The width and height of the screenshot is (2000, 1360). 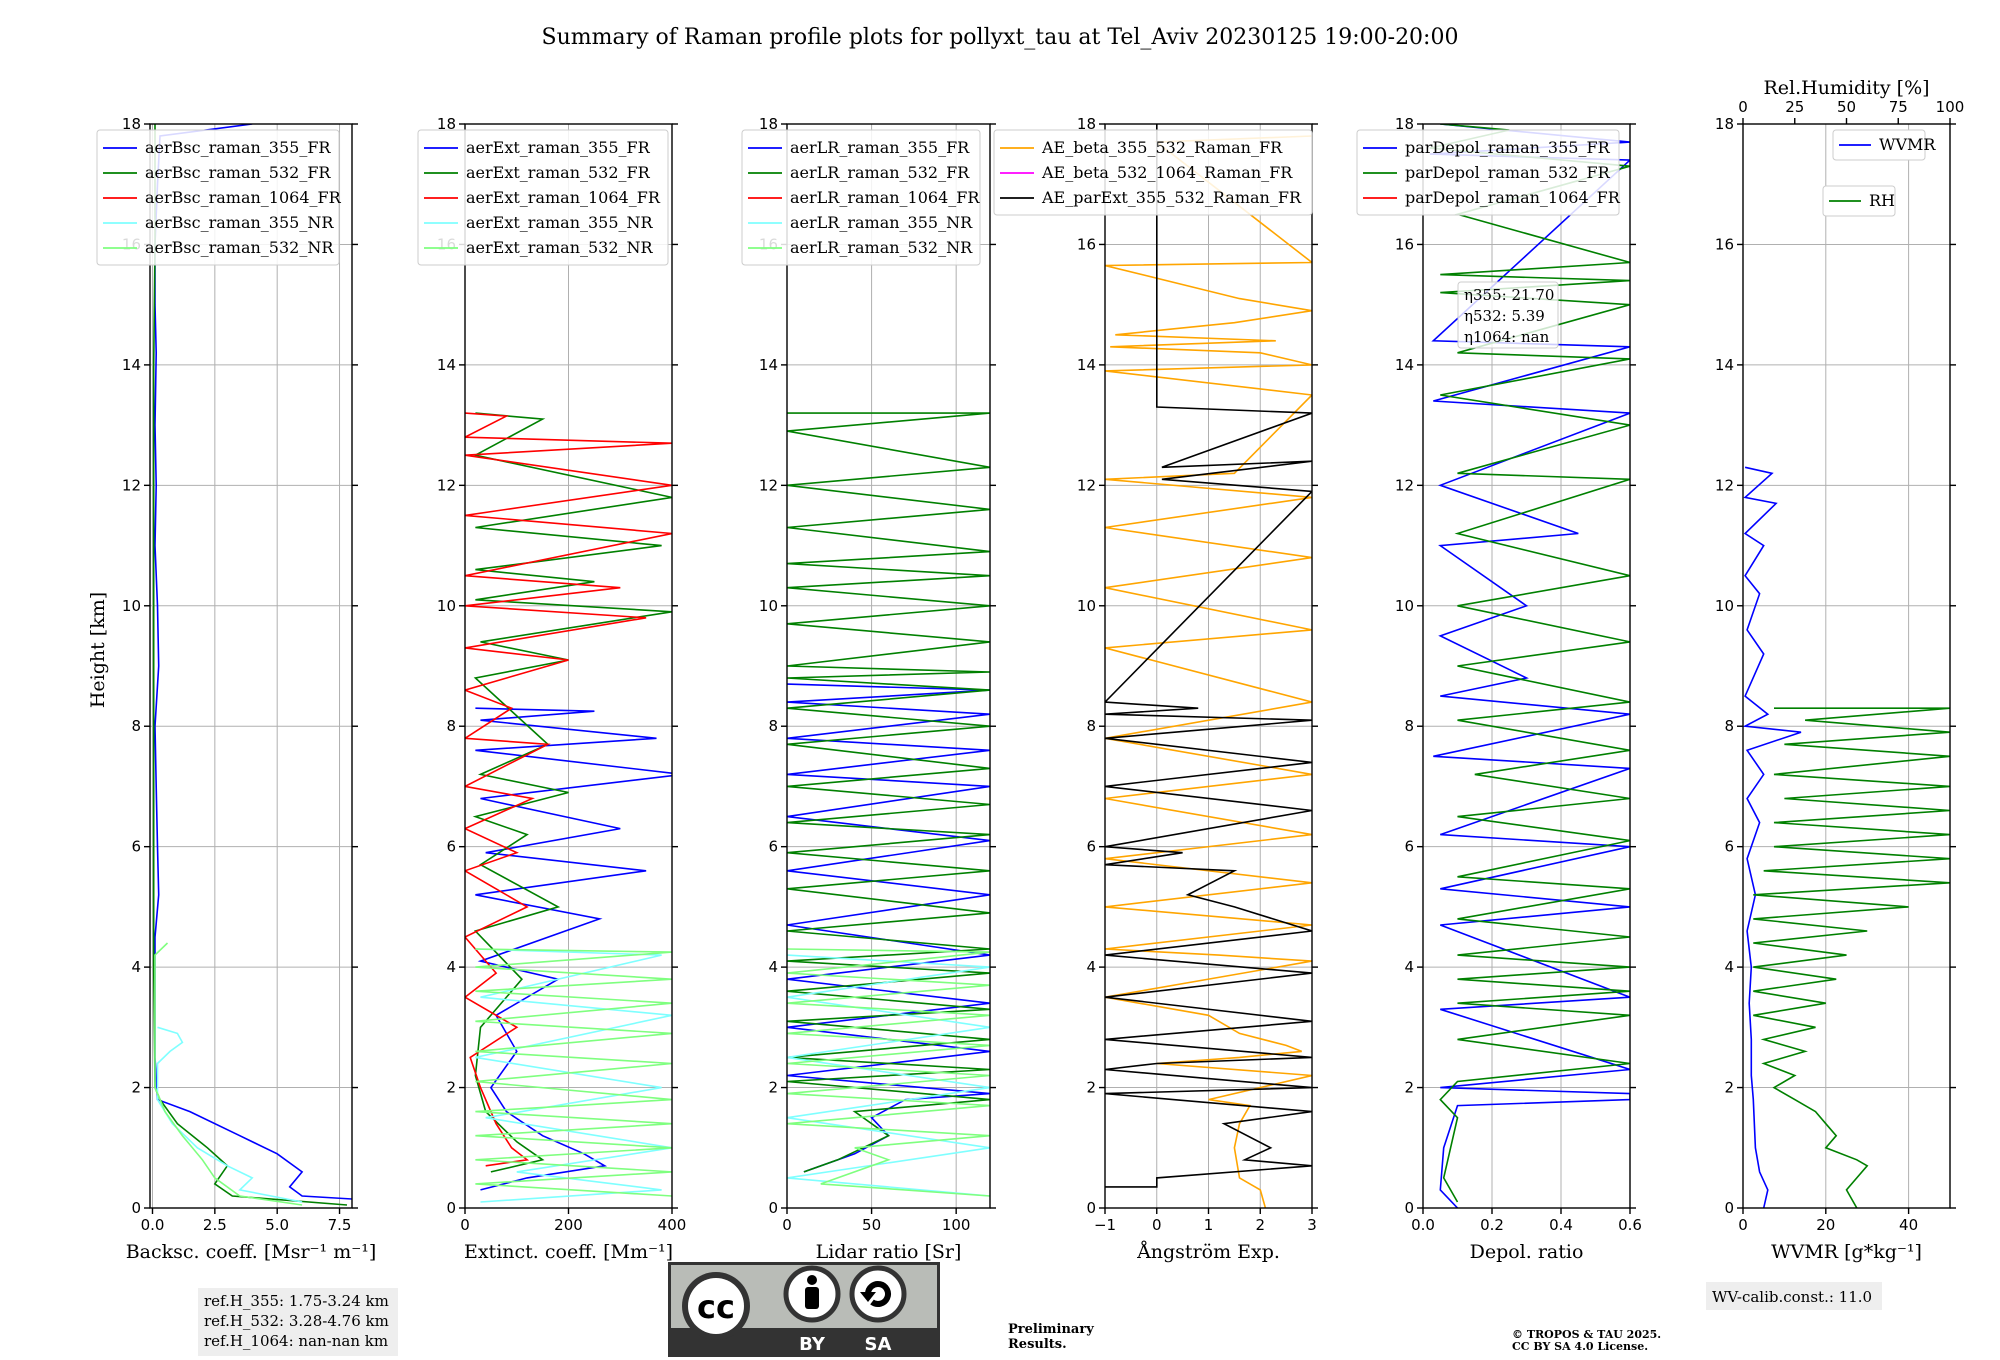 I want to click on eta-box, so click(x=1508, y=315).